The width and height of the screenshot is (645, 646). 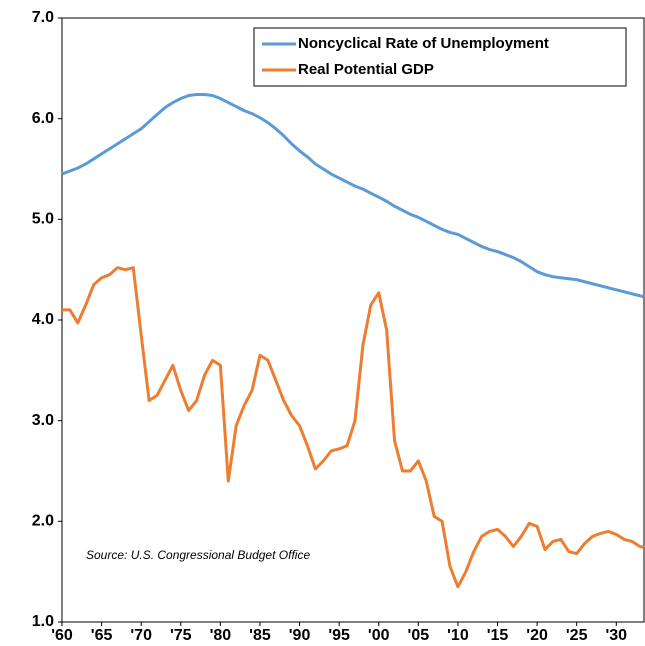 What do you see at coordinates (181, 635) in the screenshot?
I see `x-tick-label: '75` at bounding box center [181, 635].